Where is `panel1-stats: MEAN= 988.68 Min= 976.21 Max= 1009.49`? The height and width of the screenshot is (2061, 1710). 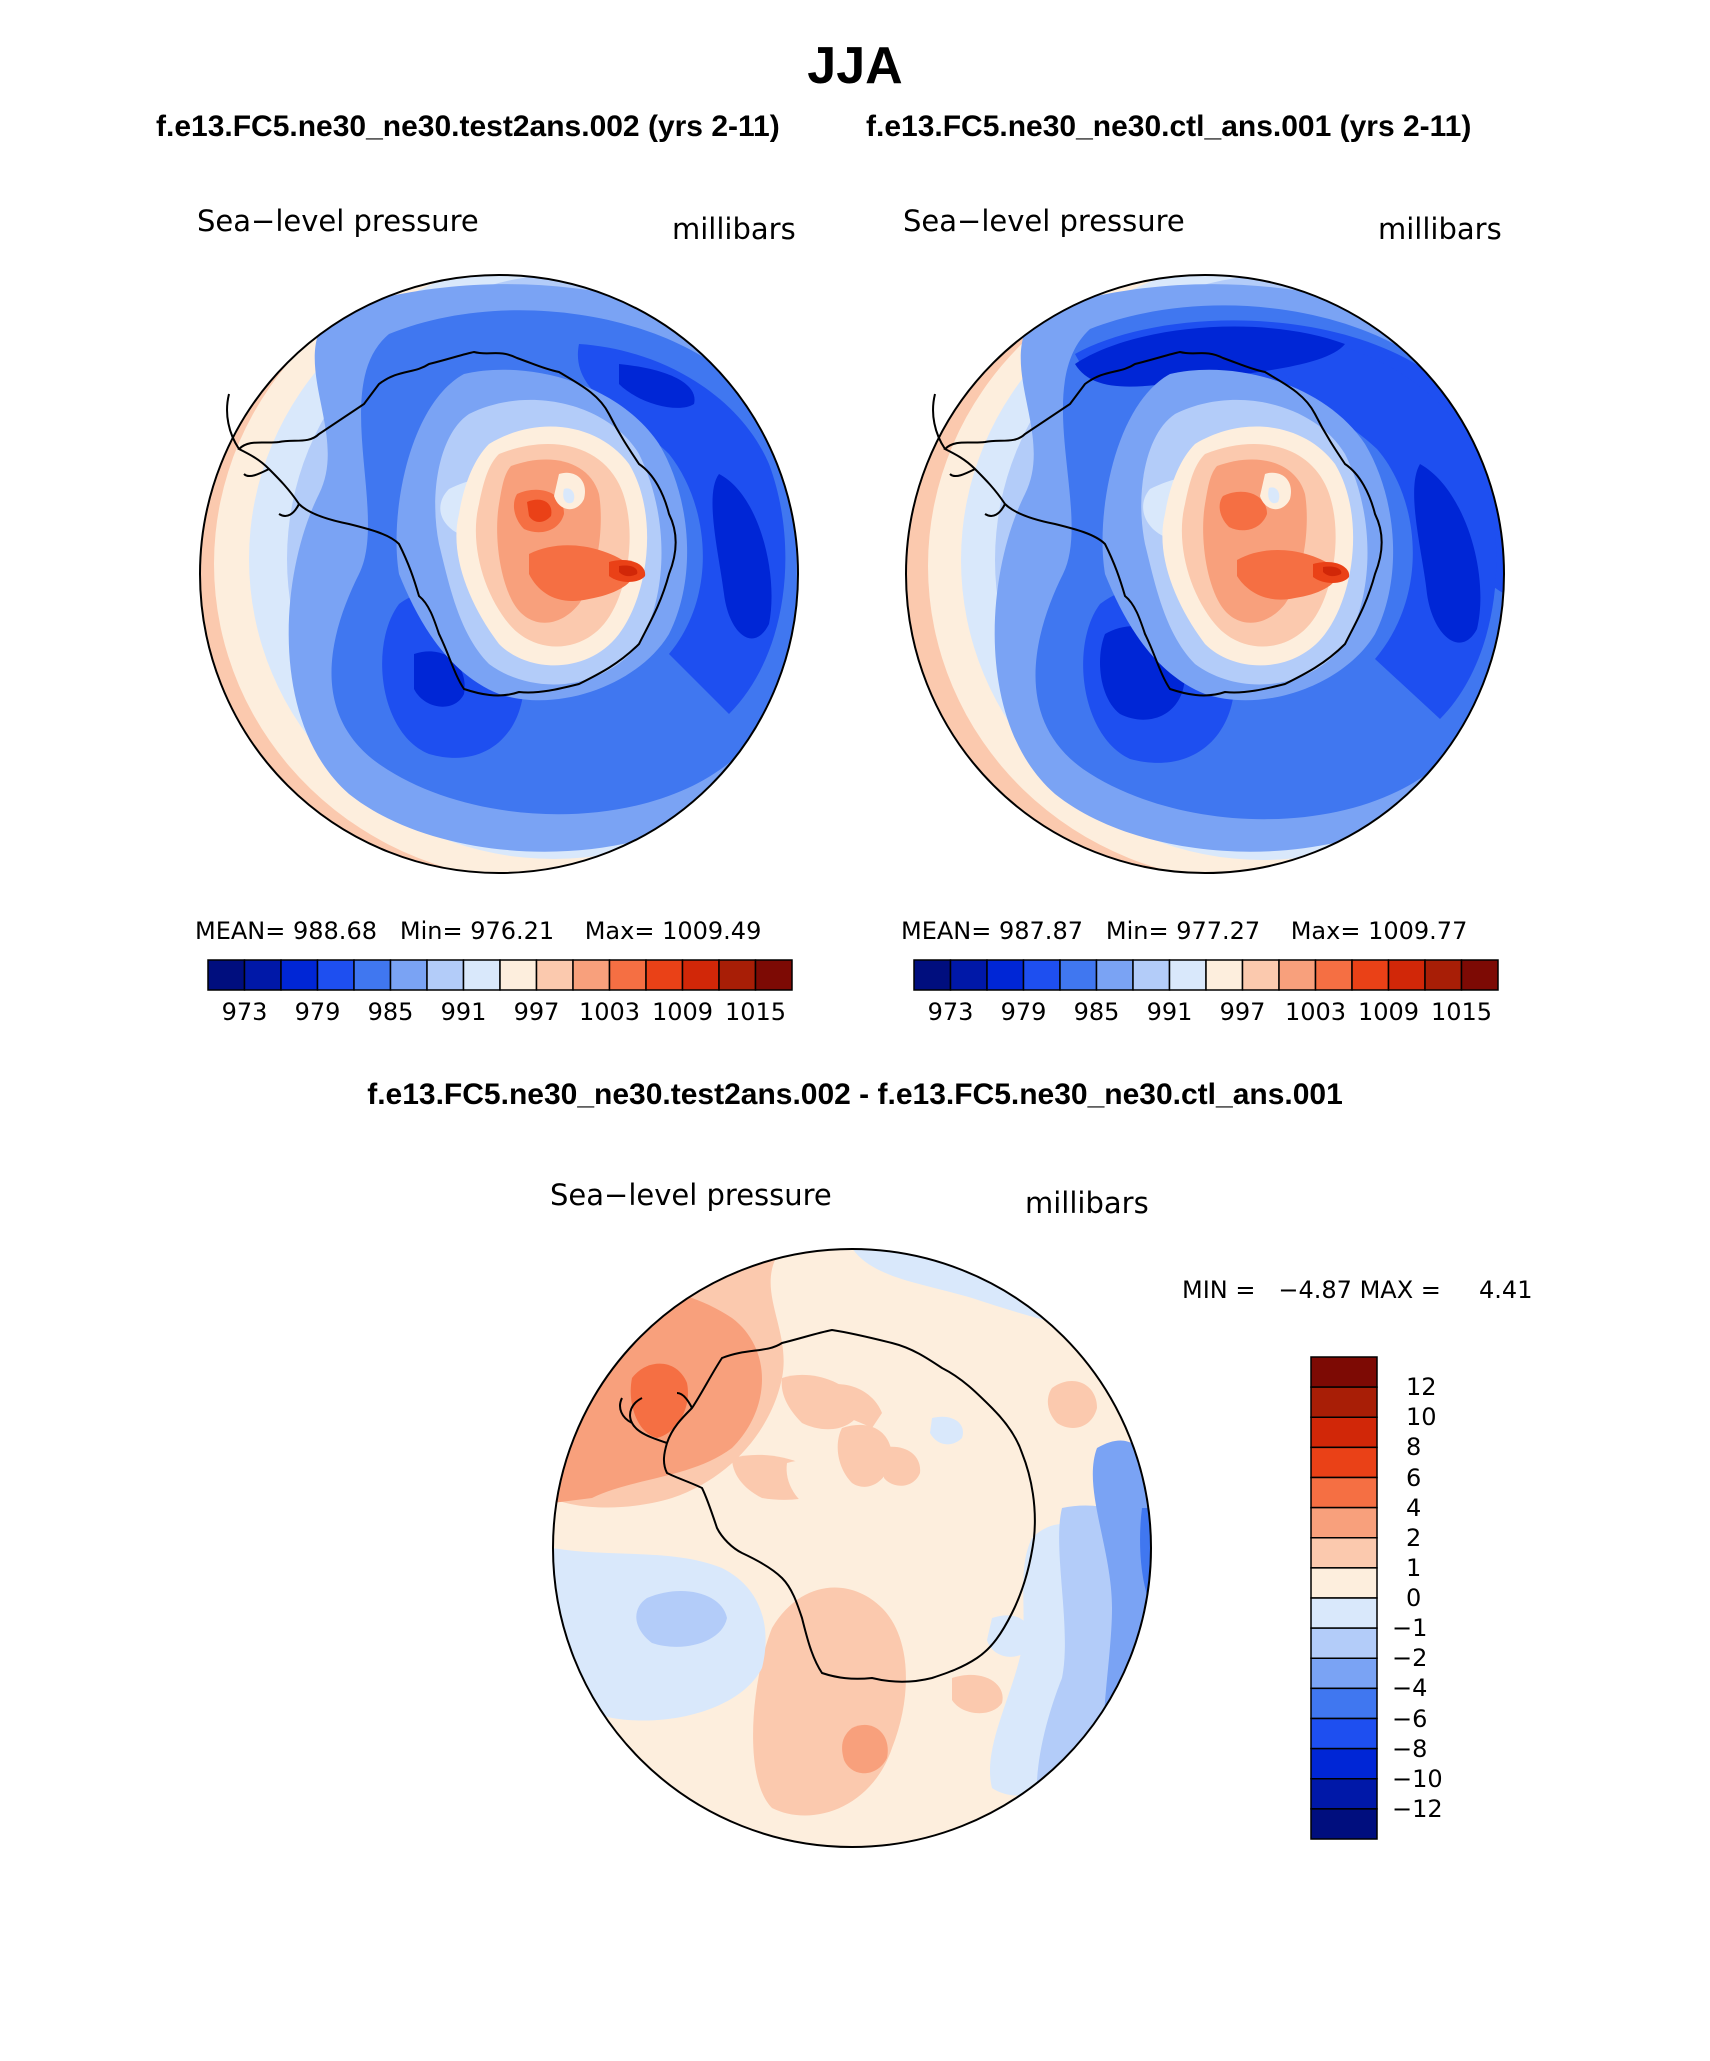
panel1-stats: MEAN= 988.68 Min= 976.21 Max= 1009.49 is located at coordinates (478, 931).